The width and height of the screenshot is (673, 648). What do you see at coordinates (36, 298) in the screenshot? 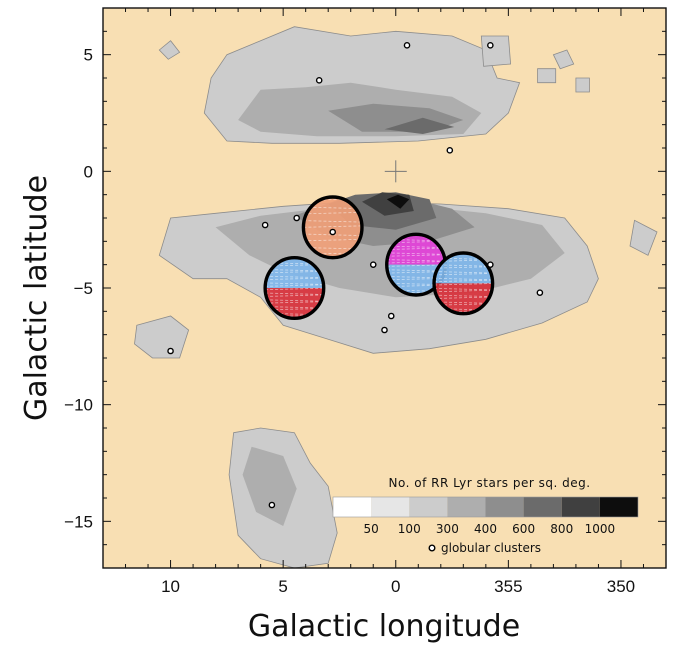
I see `y-axis-title: Galactic latitude` at bounding box center [36, 298].